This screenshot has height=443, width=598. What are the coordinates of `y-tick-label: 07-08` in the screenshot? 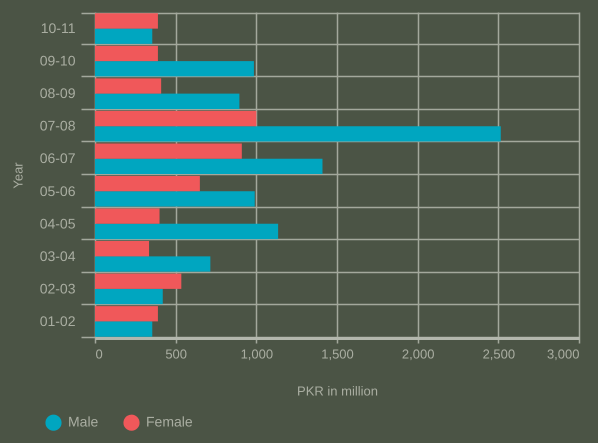 It's located at (58, 126).